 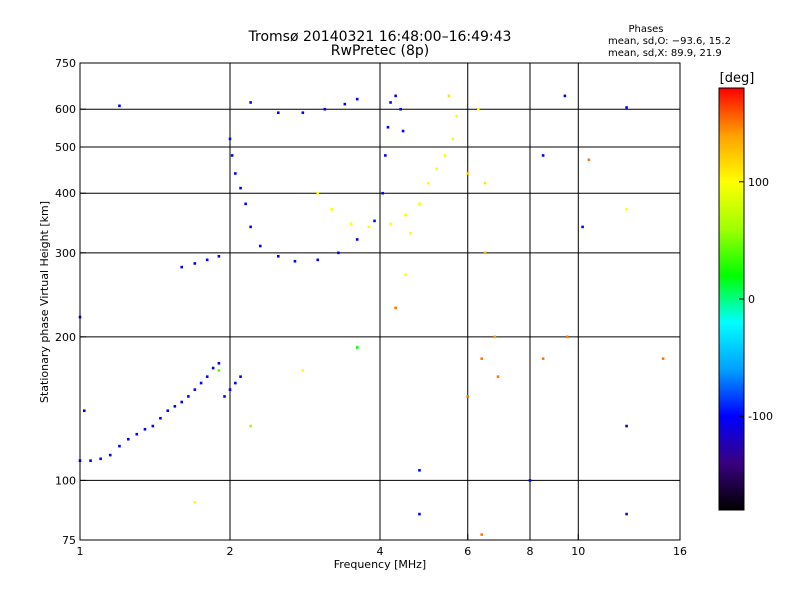 I want to click on x-axis-label: Frequency [MHz], so click(x=380, y=564).